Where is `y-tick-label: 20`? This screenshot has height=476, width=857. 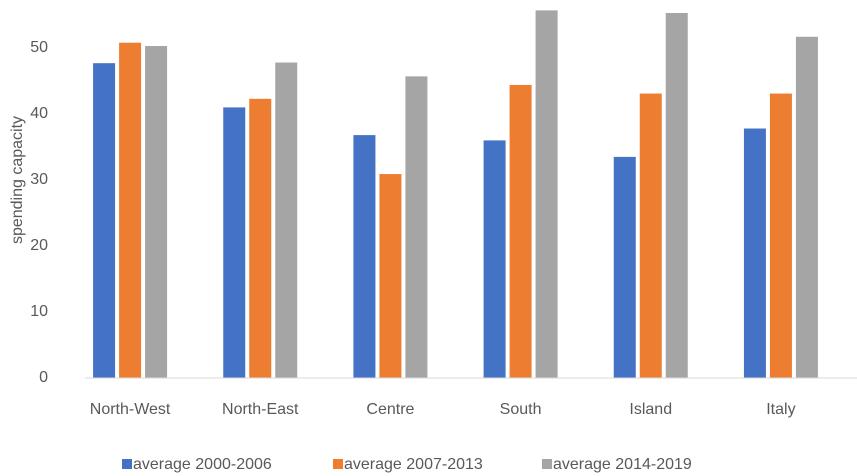
y-tick-label: 20 is located at coordinates (39, 245).